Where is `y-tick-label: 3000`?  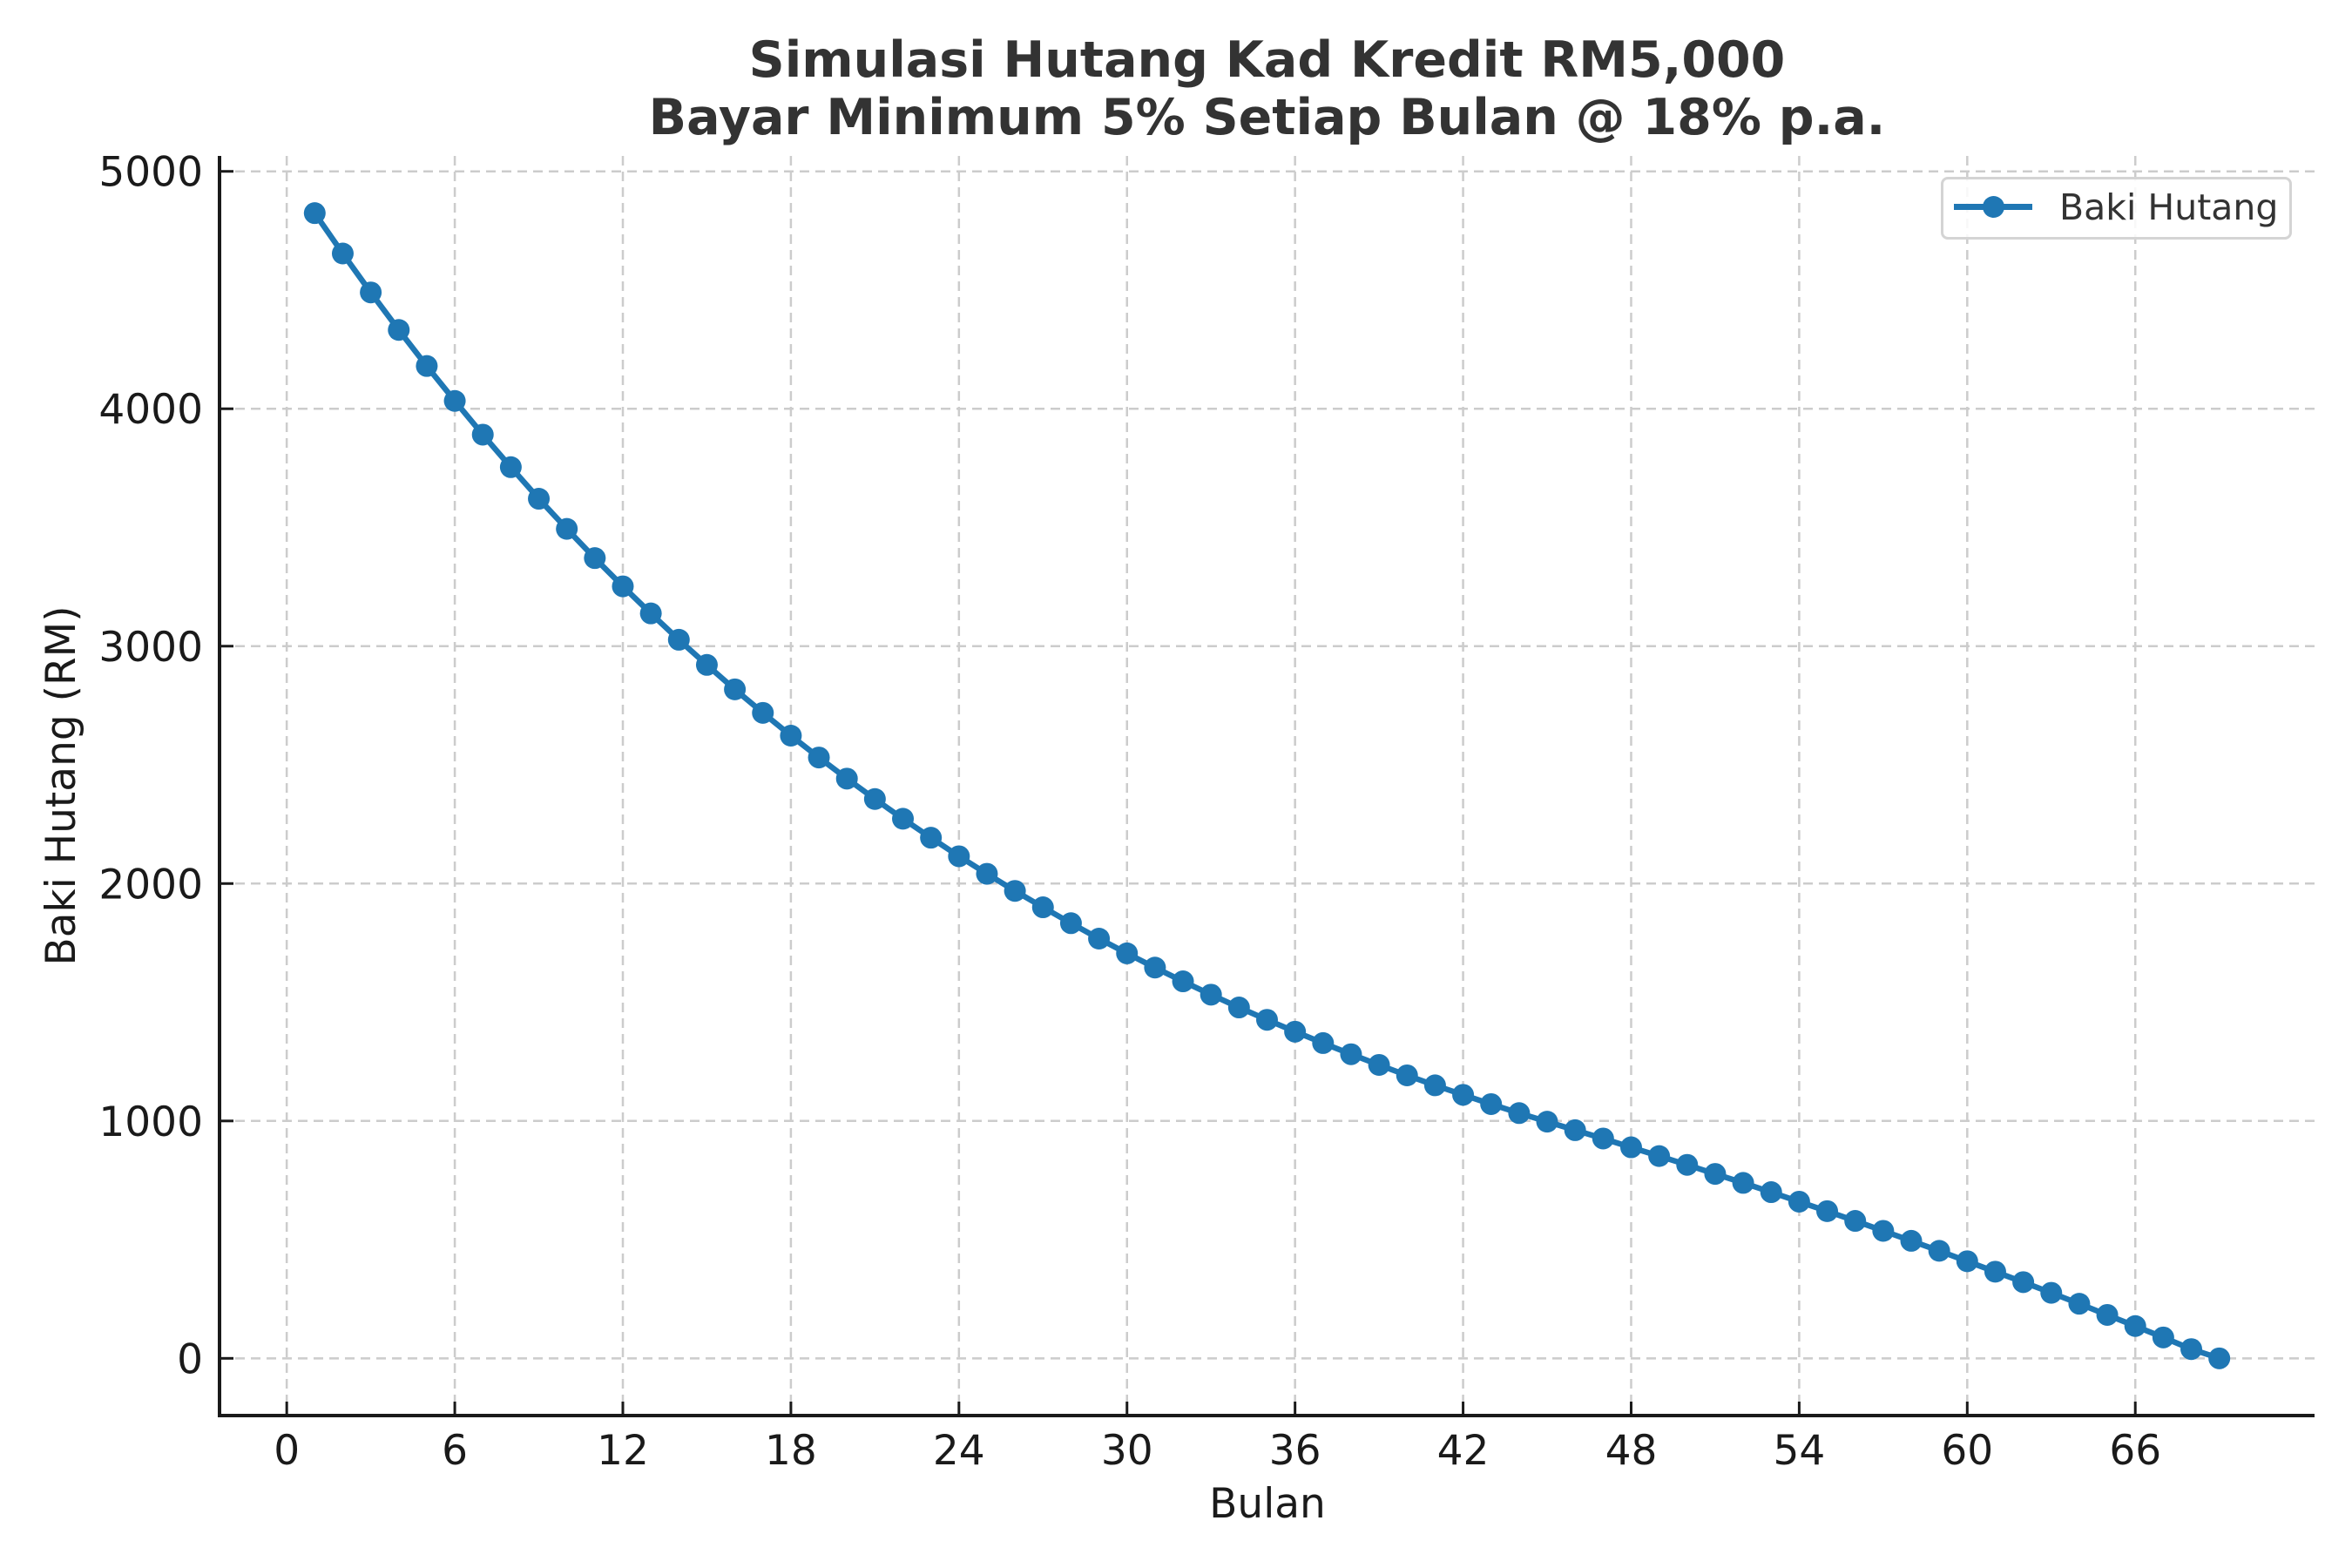 y-tick-label: 3000 is located at coordinates (150, 648).